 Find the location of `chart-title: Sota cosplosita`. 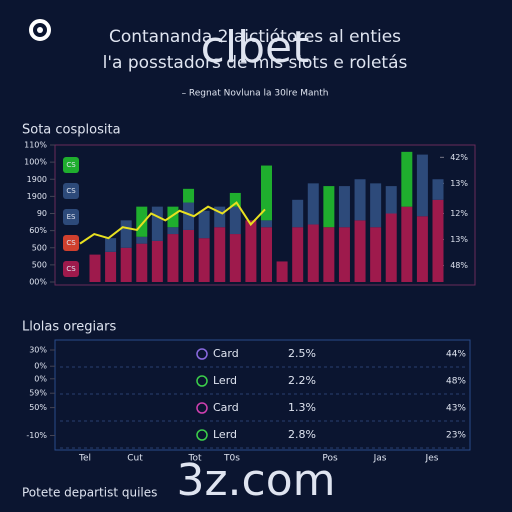

chart-title: Sota cosplosita is located at coordinates (71, 130).